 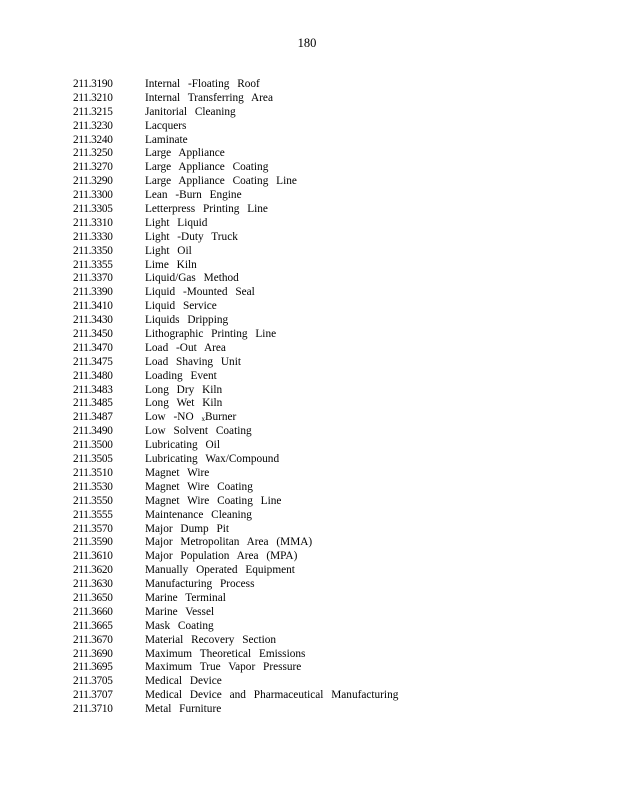 What do you see at coordinates (93, 653) in the screenshot?
I see `section-code: 211.3690` at bounding box center [93, 653].